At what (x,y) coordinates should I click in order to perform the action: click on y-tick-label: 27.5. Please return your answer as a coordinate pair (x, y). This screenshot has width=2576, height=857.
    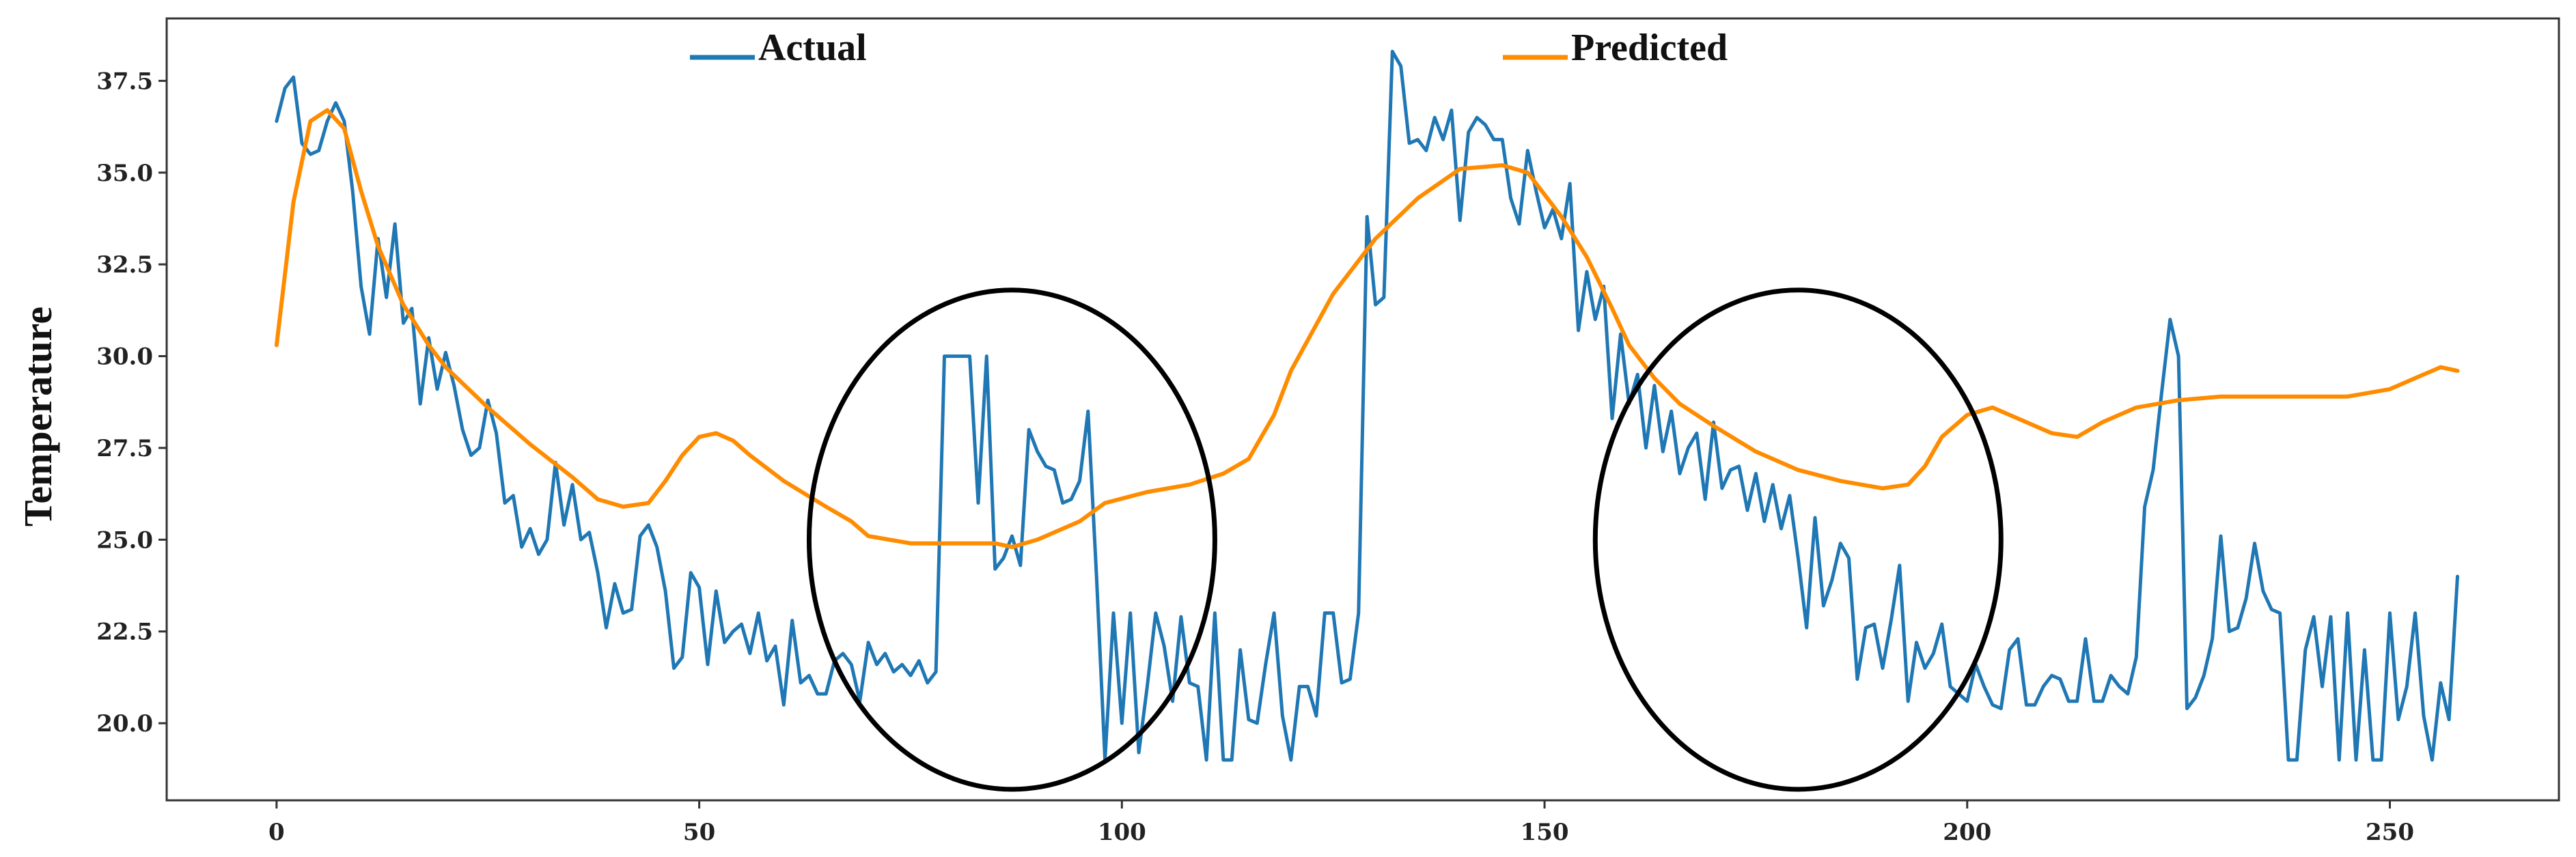
    Looking at the image, I should click on (125, 448).